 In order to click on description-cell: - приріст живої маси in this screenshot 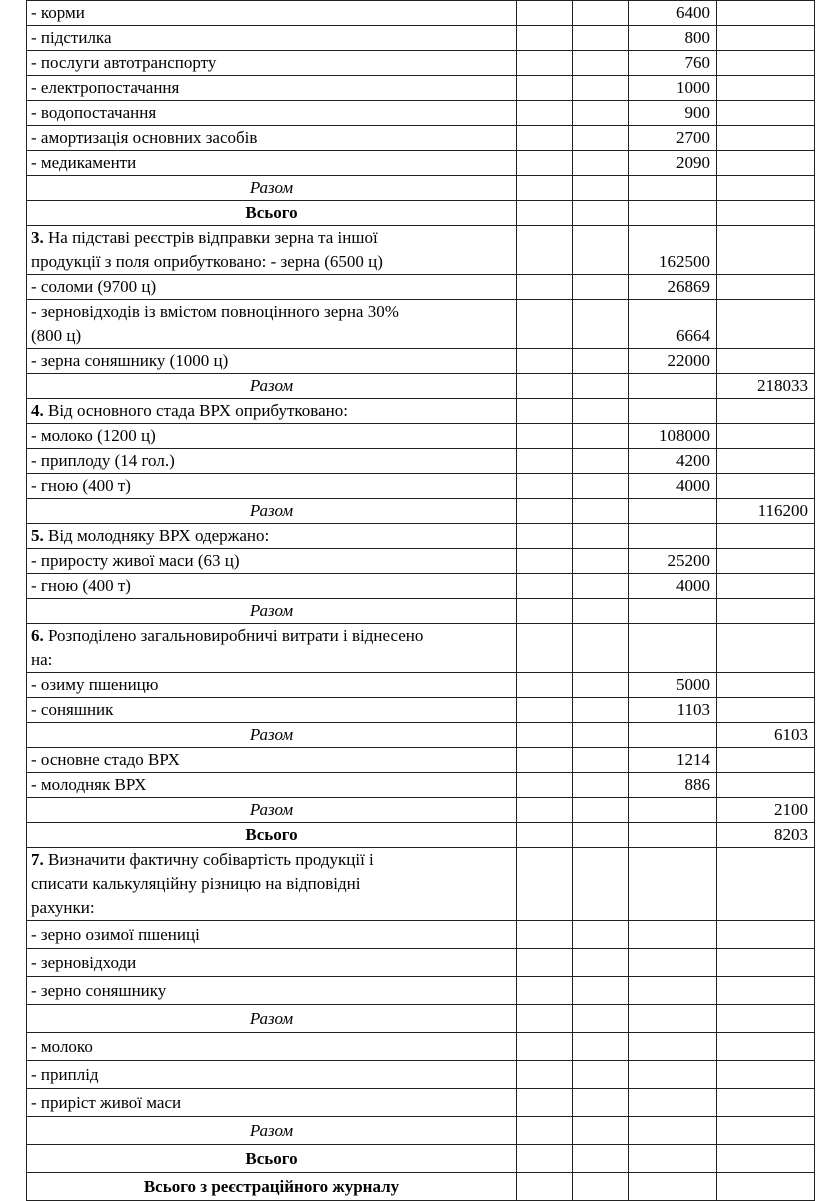, I will do `click(271, 1102)`.